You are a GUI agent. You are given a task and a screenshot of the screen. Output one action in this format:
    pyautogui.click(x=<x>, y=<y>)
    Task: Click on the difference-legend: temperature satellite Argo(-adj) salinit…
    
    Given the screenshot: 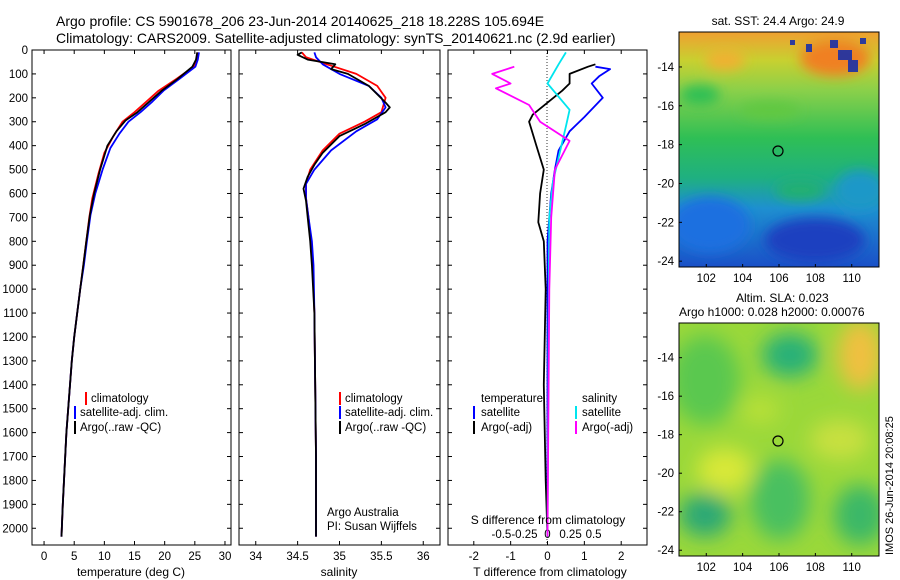 What is the action you would take?
    pyautogui.click(x=553, y=413)
    